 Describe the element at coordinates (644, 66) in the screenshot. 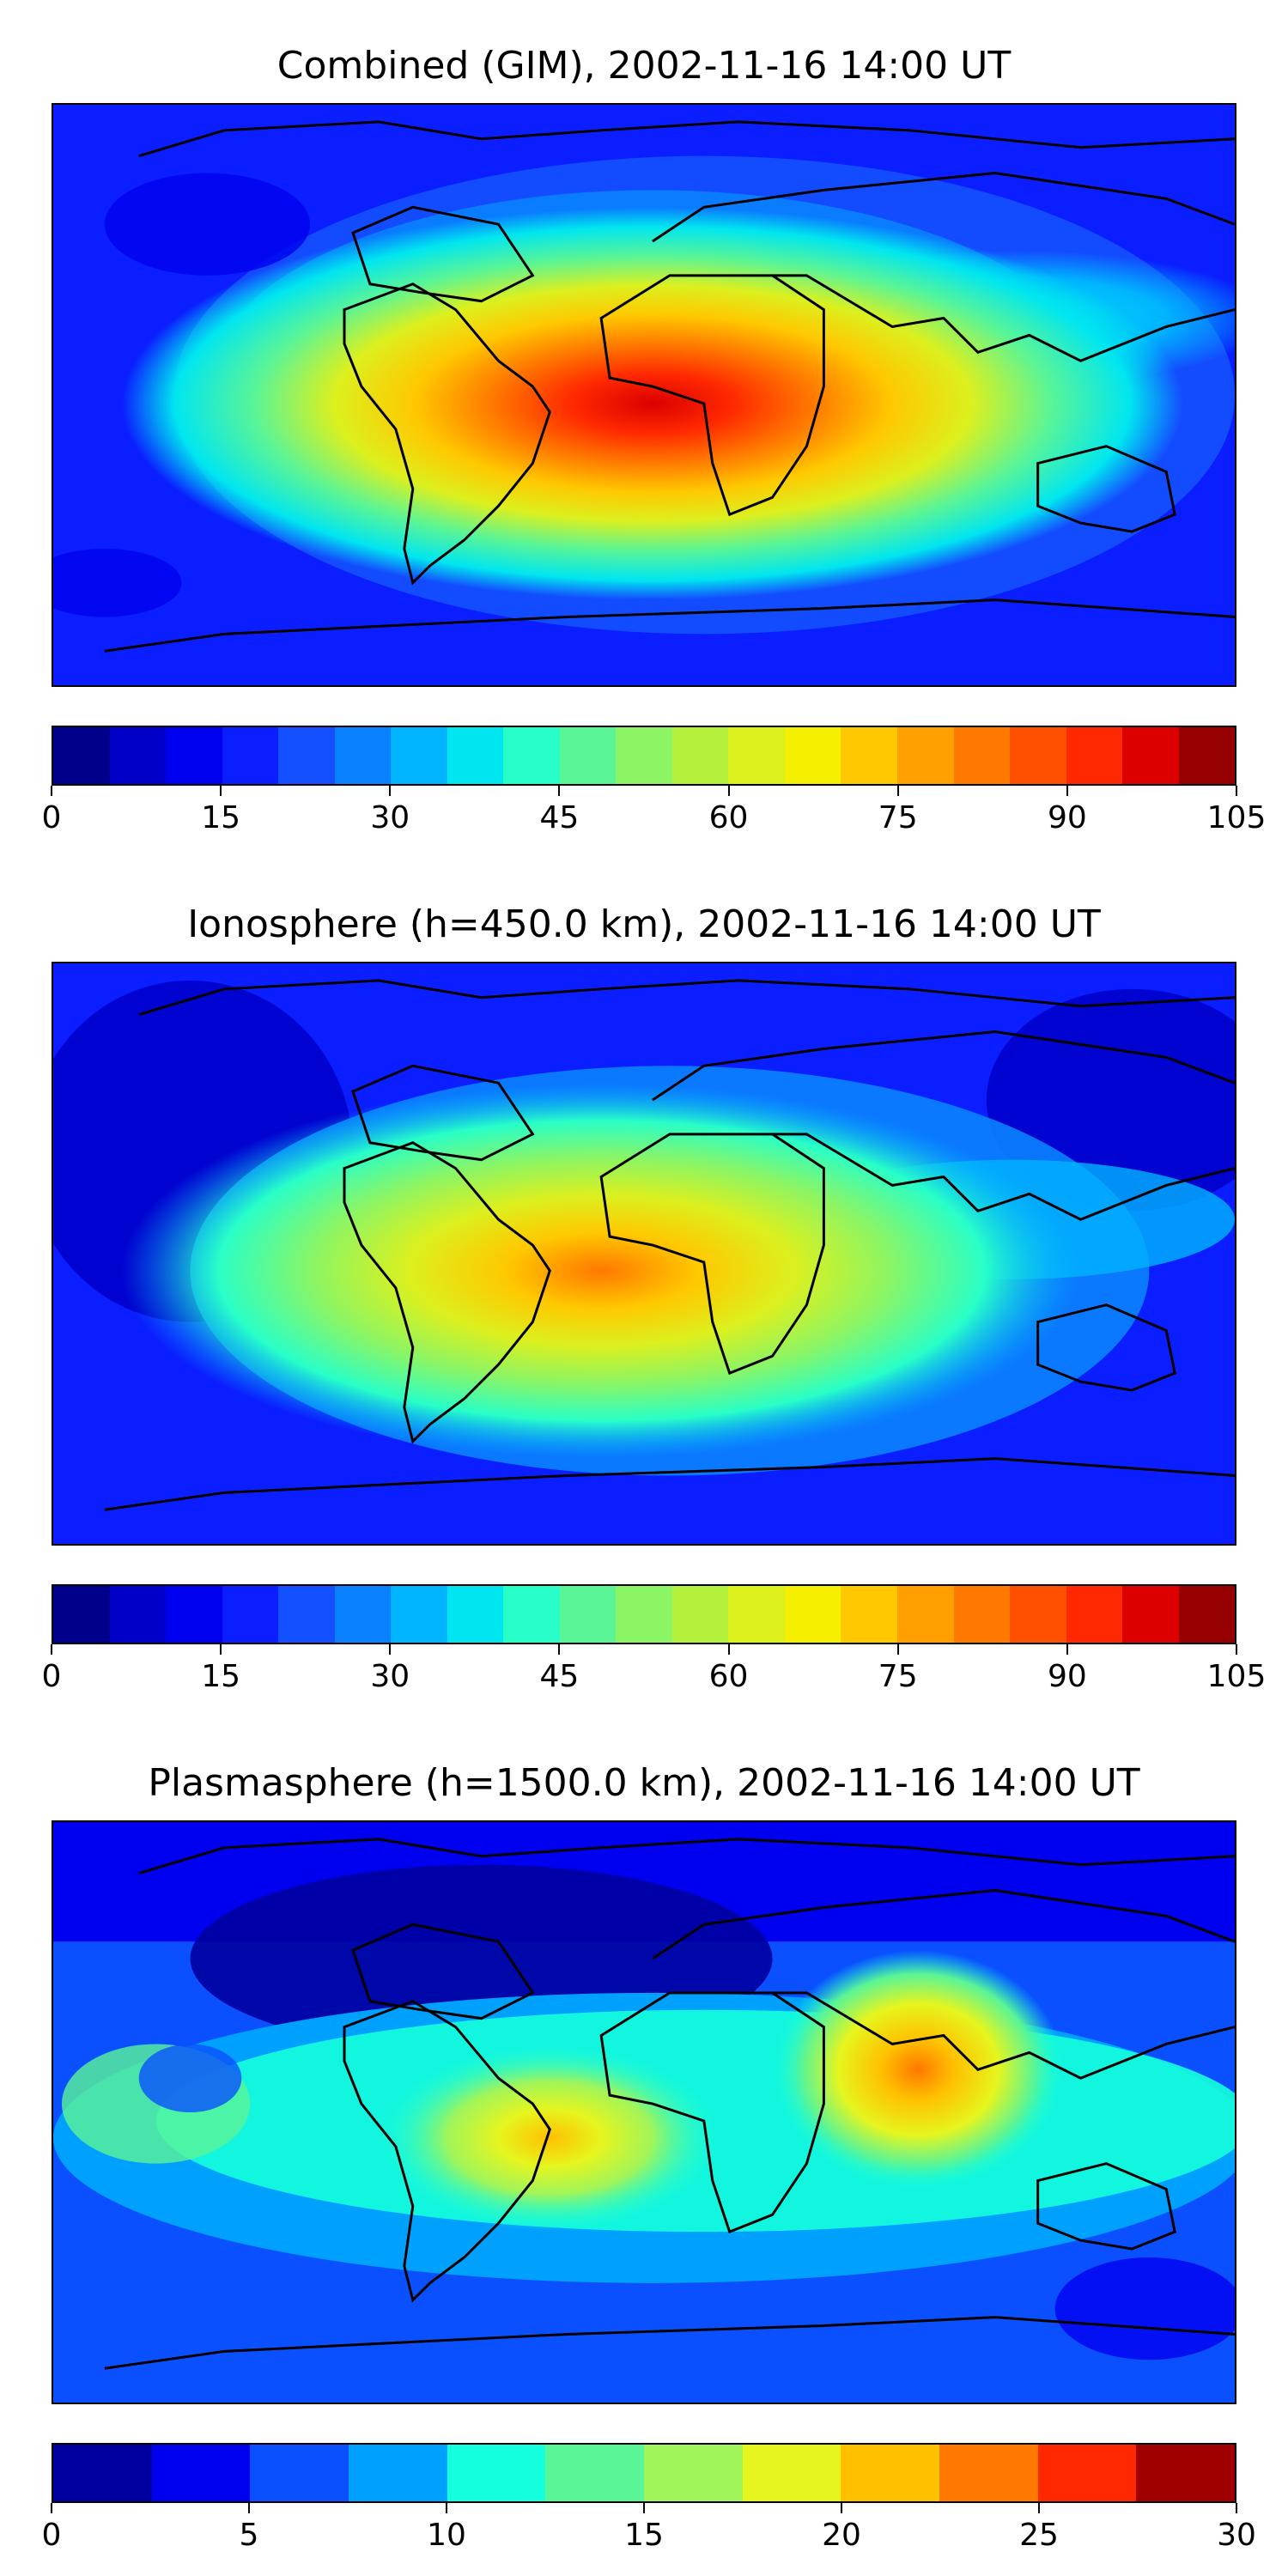

I see `panel-title-combined: Combined (GIM), 2002-11-16 14:00 UT` at that location.